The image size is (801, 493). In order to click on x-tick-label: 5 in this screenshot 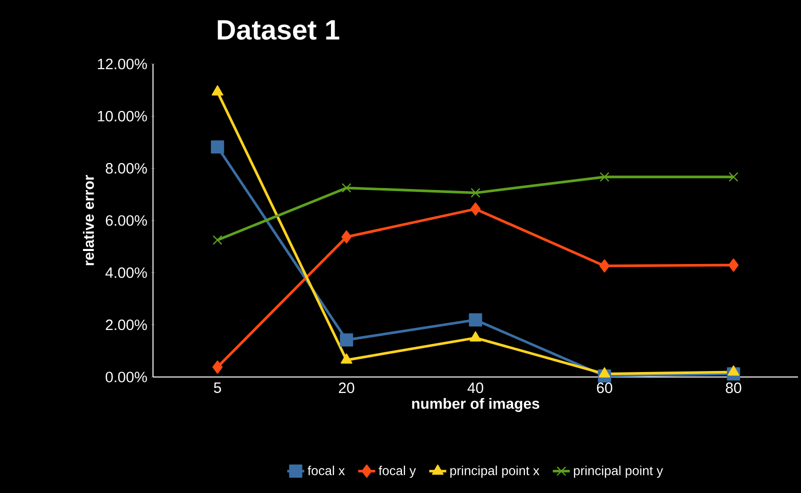, I will do `click(218, 387)`.